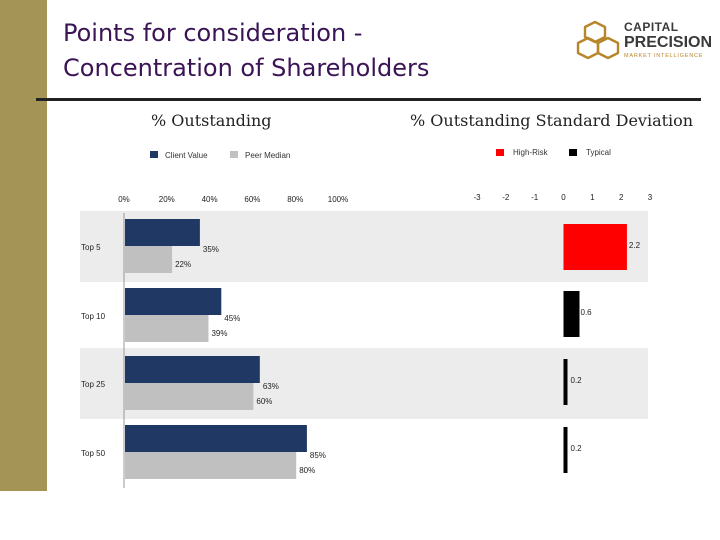 This screenshot has width=720, height=540. Describe the element at coordinates (271, 386) in the screenshot. I see `data-label-client: 63%` at that location.